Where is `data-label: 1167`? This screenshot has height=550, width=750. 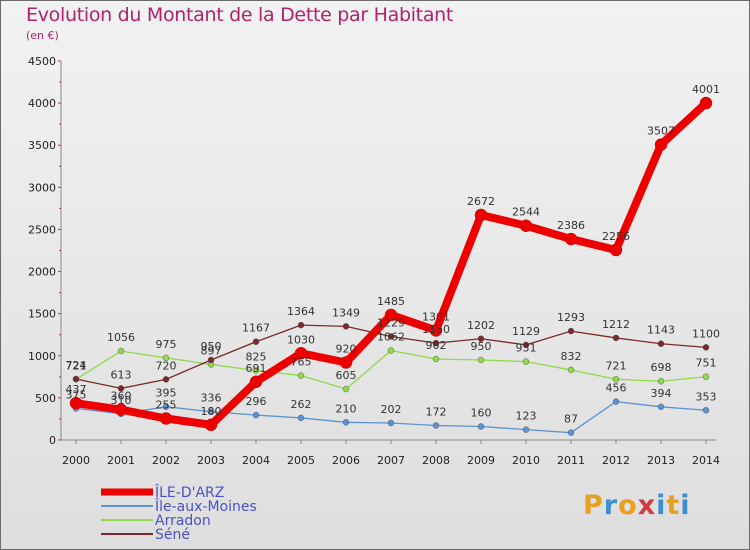 data-label: 1167 is located at coordinates (256, 328).